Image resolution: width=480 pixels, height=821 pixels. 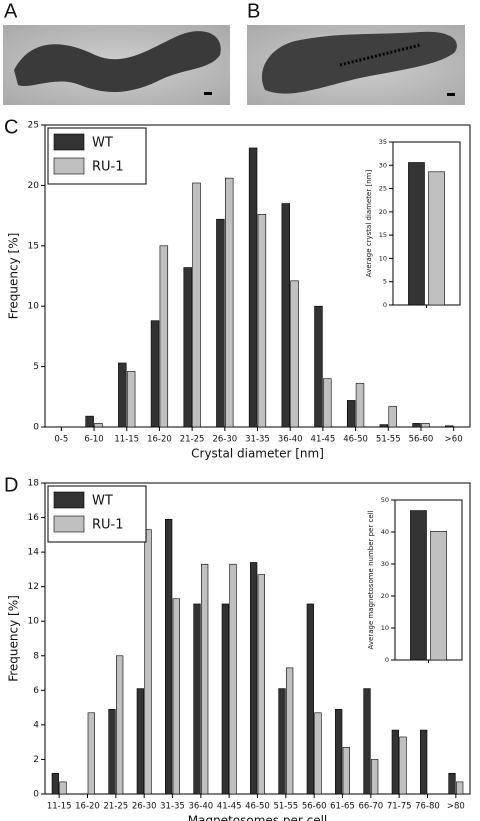 What do you see at coordinates (426, 223) in the screenshot?
I see `plot-frame` at bounding box center [426, 223].